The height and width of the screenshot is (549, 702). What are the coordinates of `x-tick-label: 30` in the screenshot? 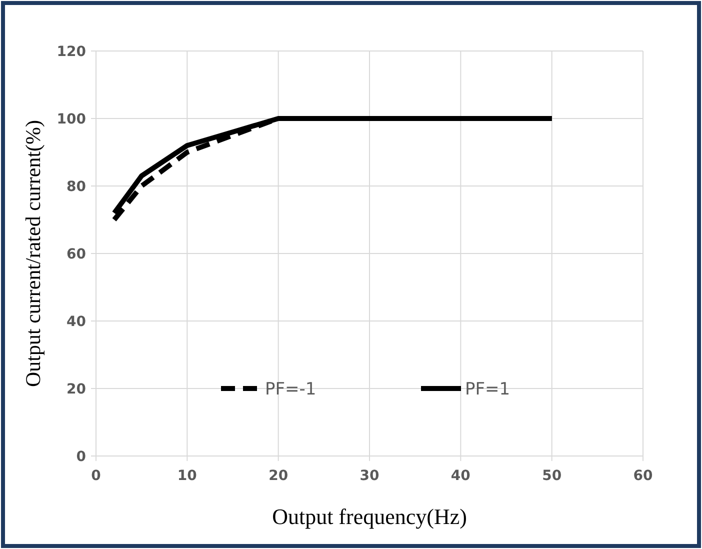 It's located at (370, 476).